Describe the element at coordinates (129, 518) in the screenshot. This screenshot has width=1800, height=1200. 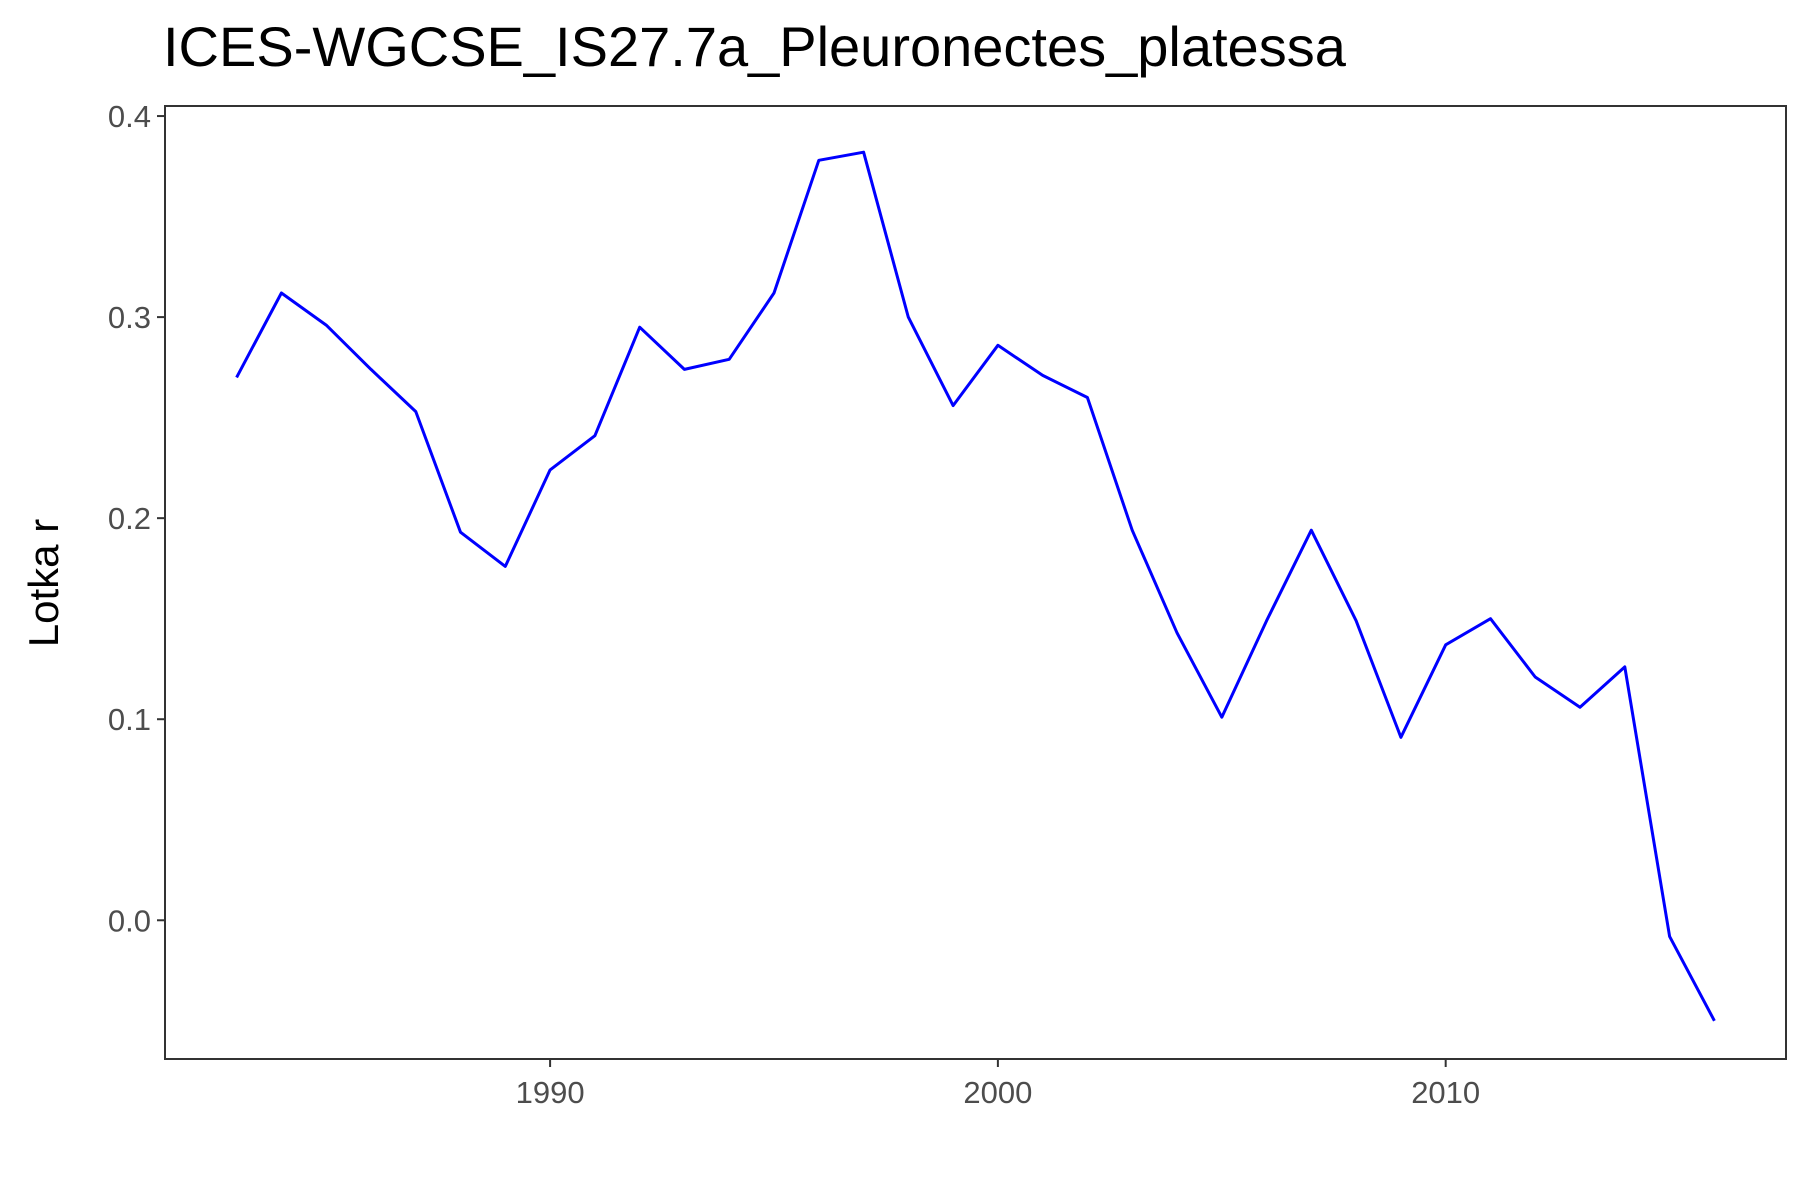
I see `y-tick-label: 0.2` at that location.